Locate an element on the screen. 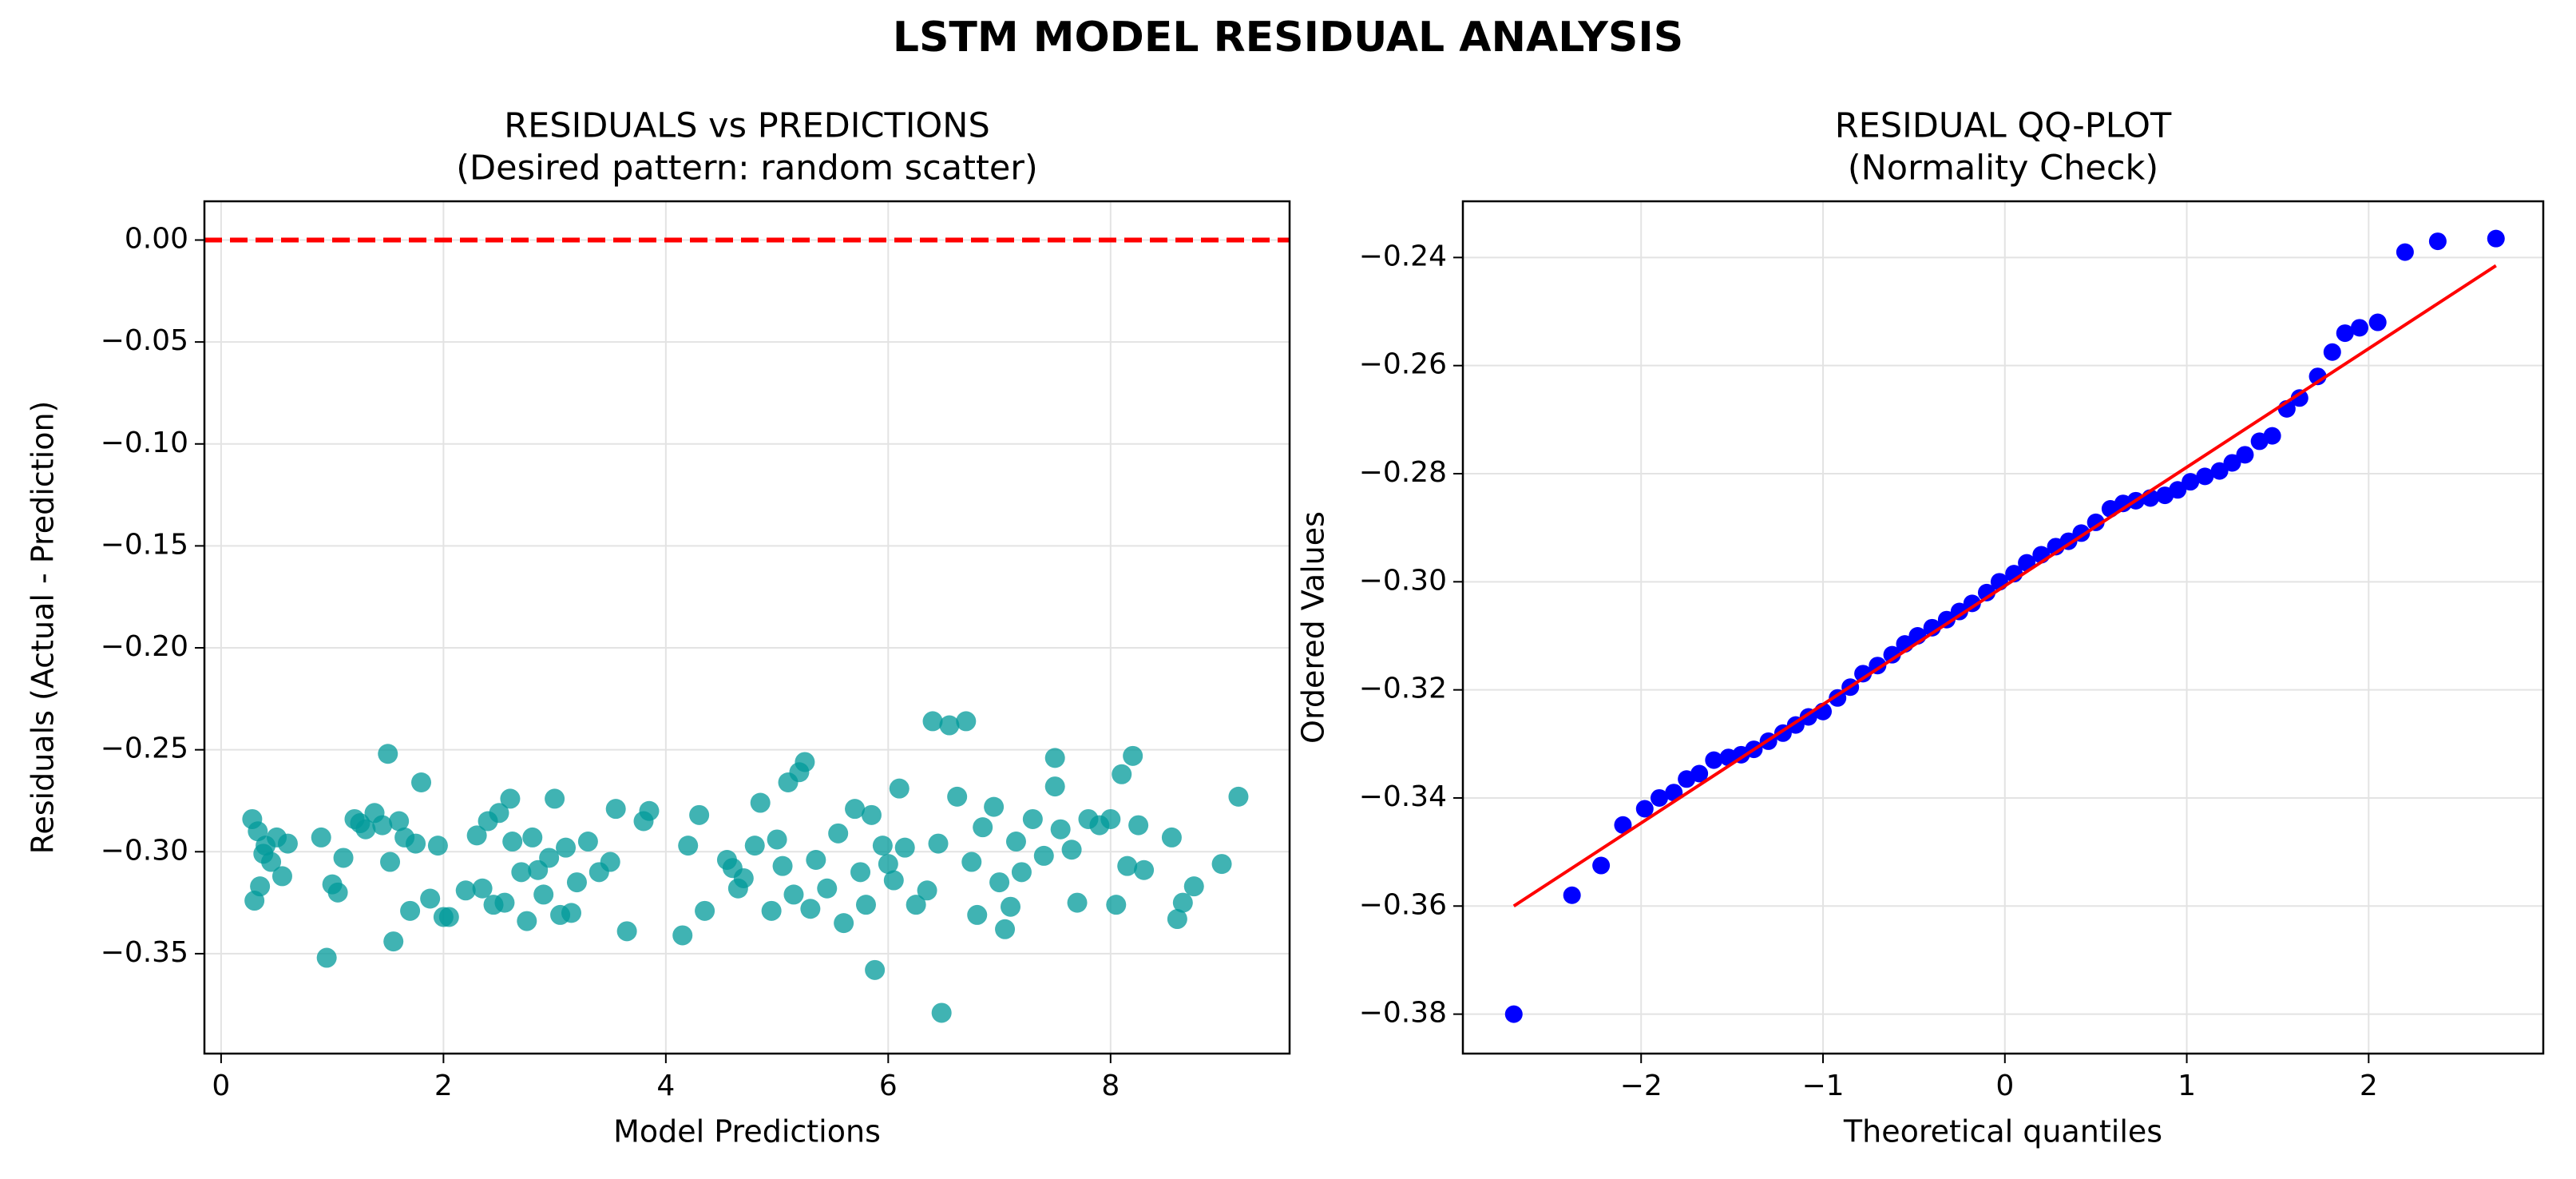 This screenshot has height=1179, width=2576. subplot-subtitle: (Desired pattern: random scatter) is located at coordinates (746, 169).